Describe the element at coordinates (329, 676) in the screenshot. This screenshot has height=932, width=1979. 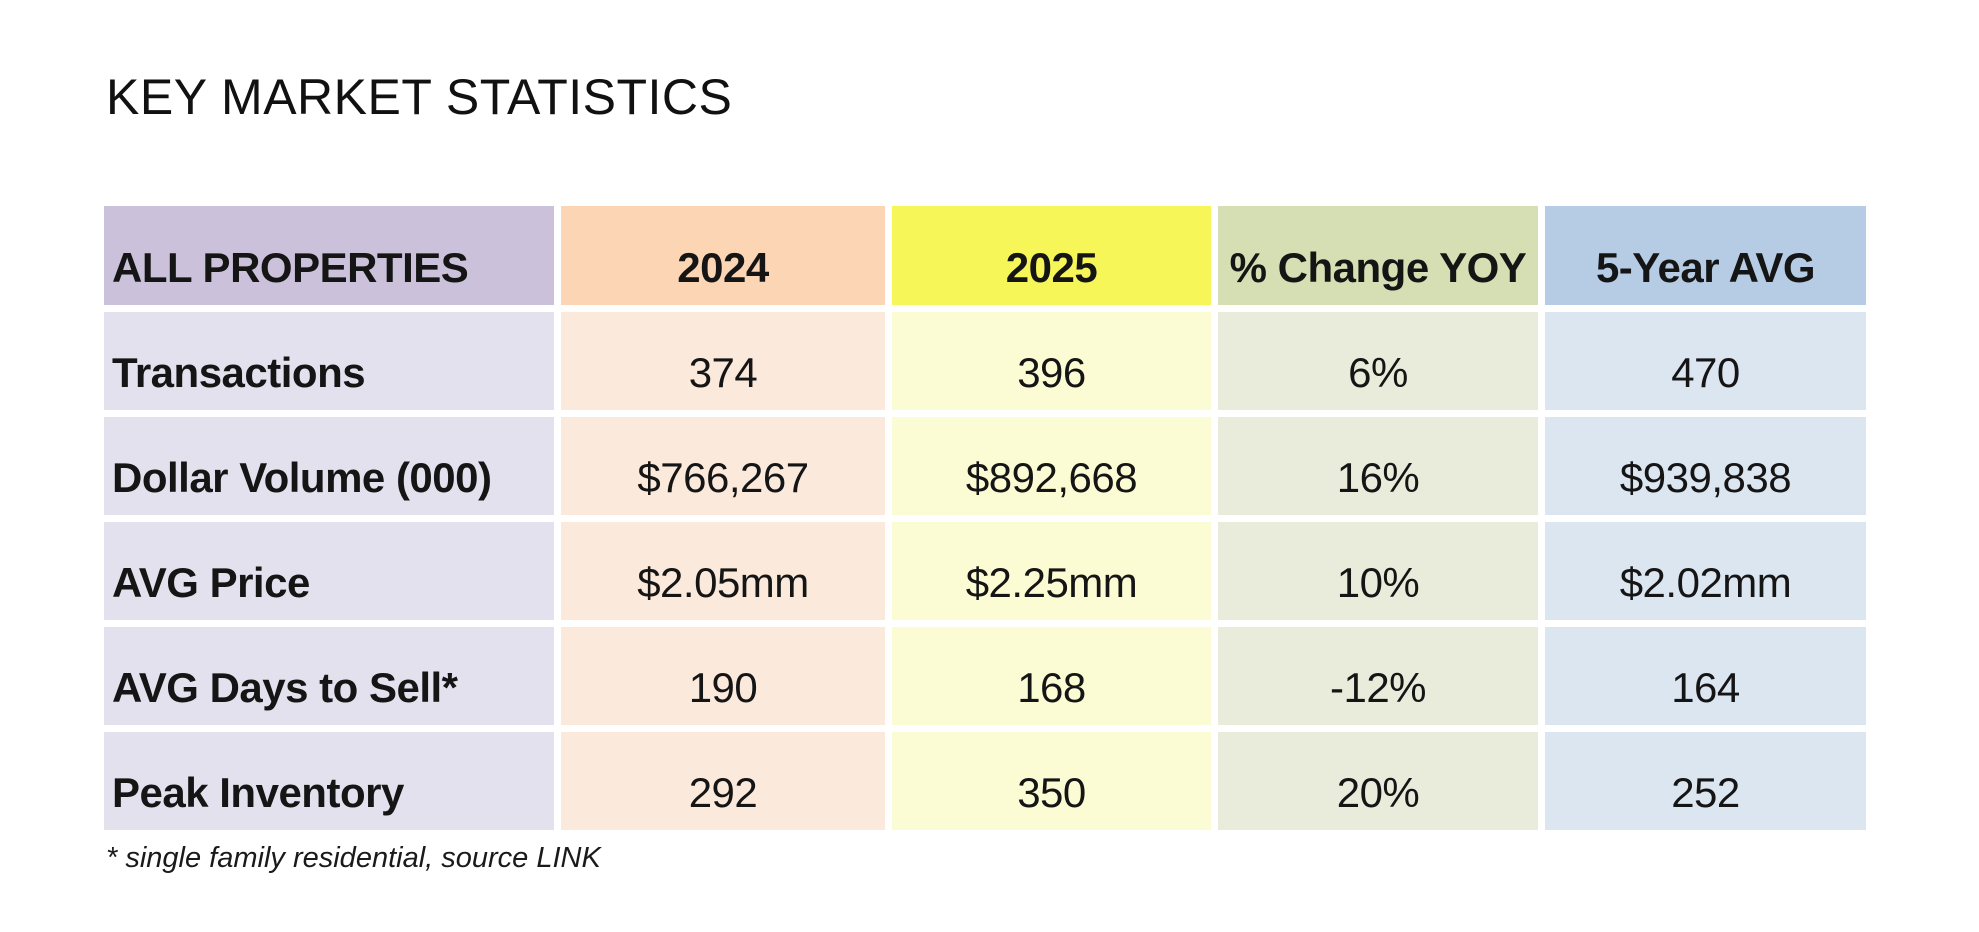
I see `row-label-avg-days-to-sell: AVG Days to Sell*` at that location.